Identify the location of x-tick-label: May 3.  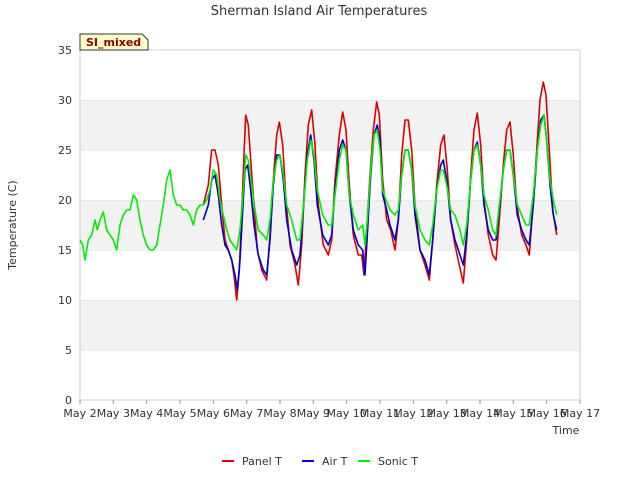
(113, 413).